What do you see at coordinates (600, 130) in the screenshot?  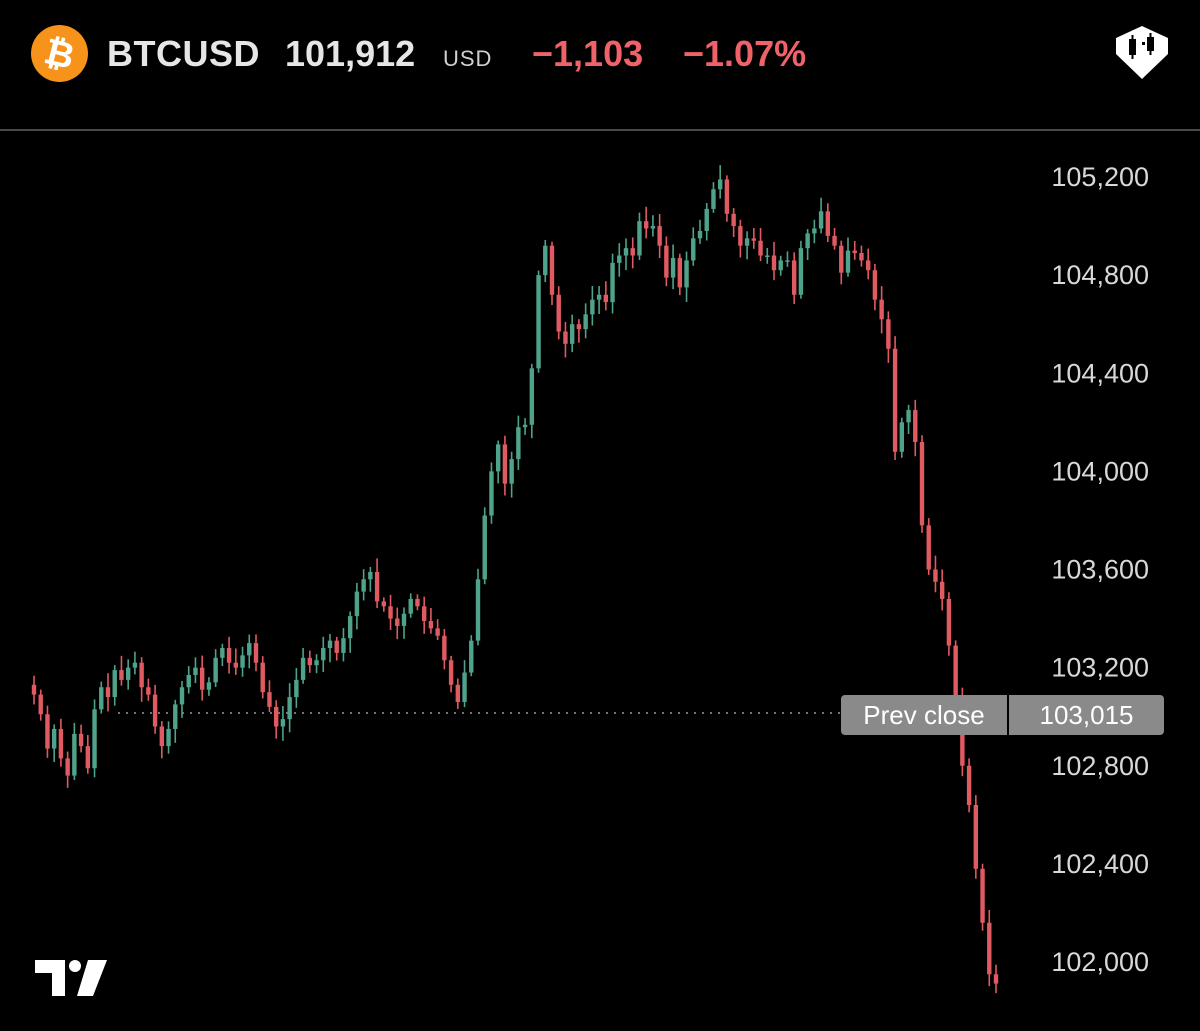 I see `header-divider` at bounding box center [600, 130].